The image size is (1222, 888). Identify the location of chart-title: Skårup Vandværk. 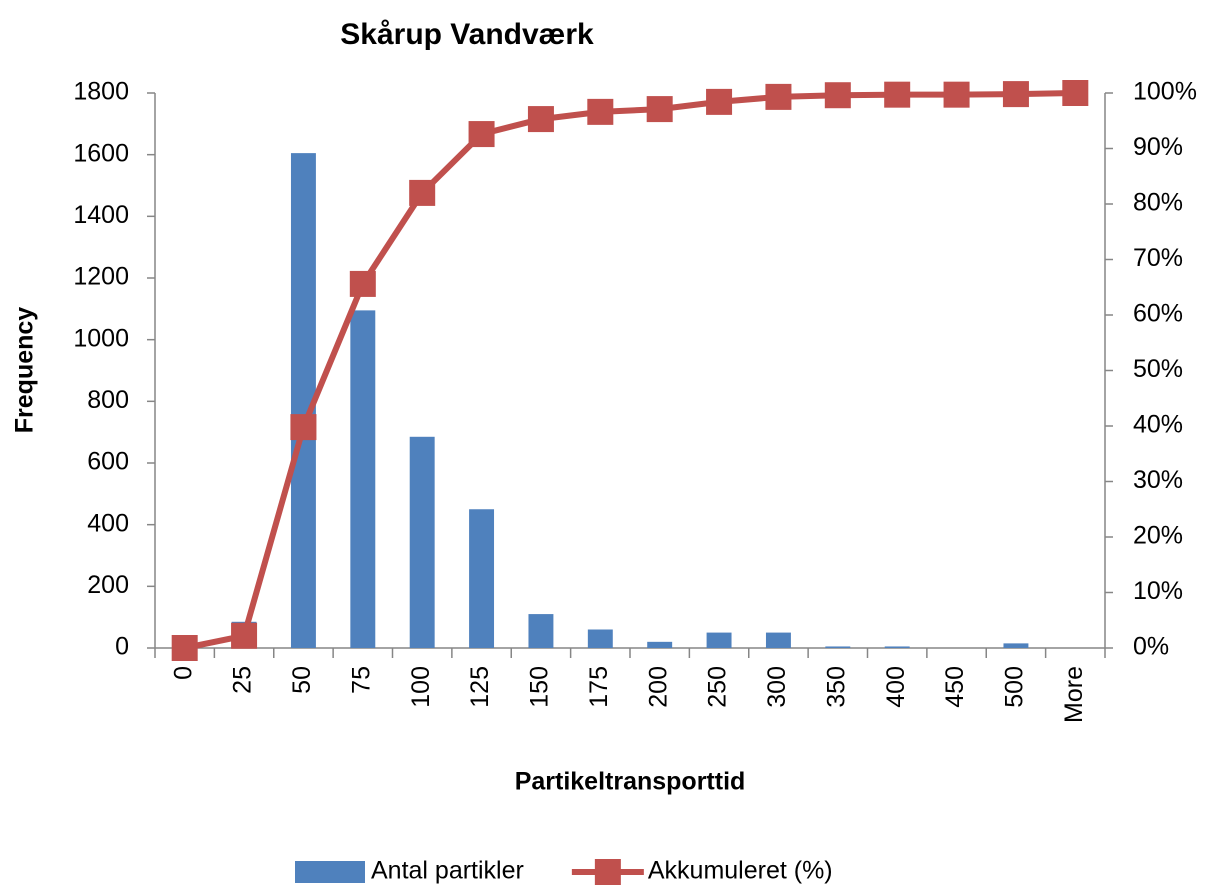
(467, 34).